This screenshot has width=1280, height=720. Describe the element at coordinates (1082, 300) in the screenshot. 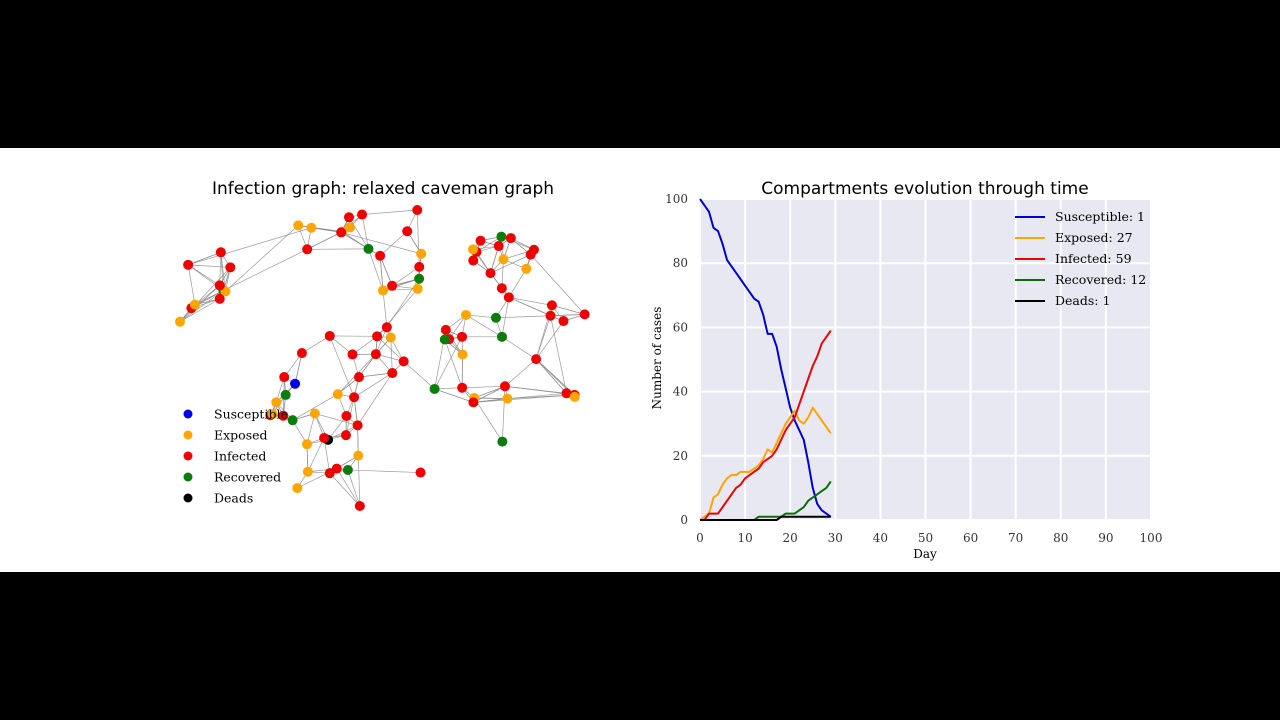

I see `legend-label-deads: Deads: 1` at that location.